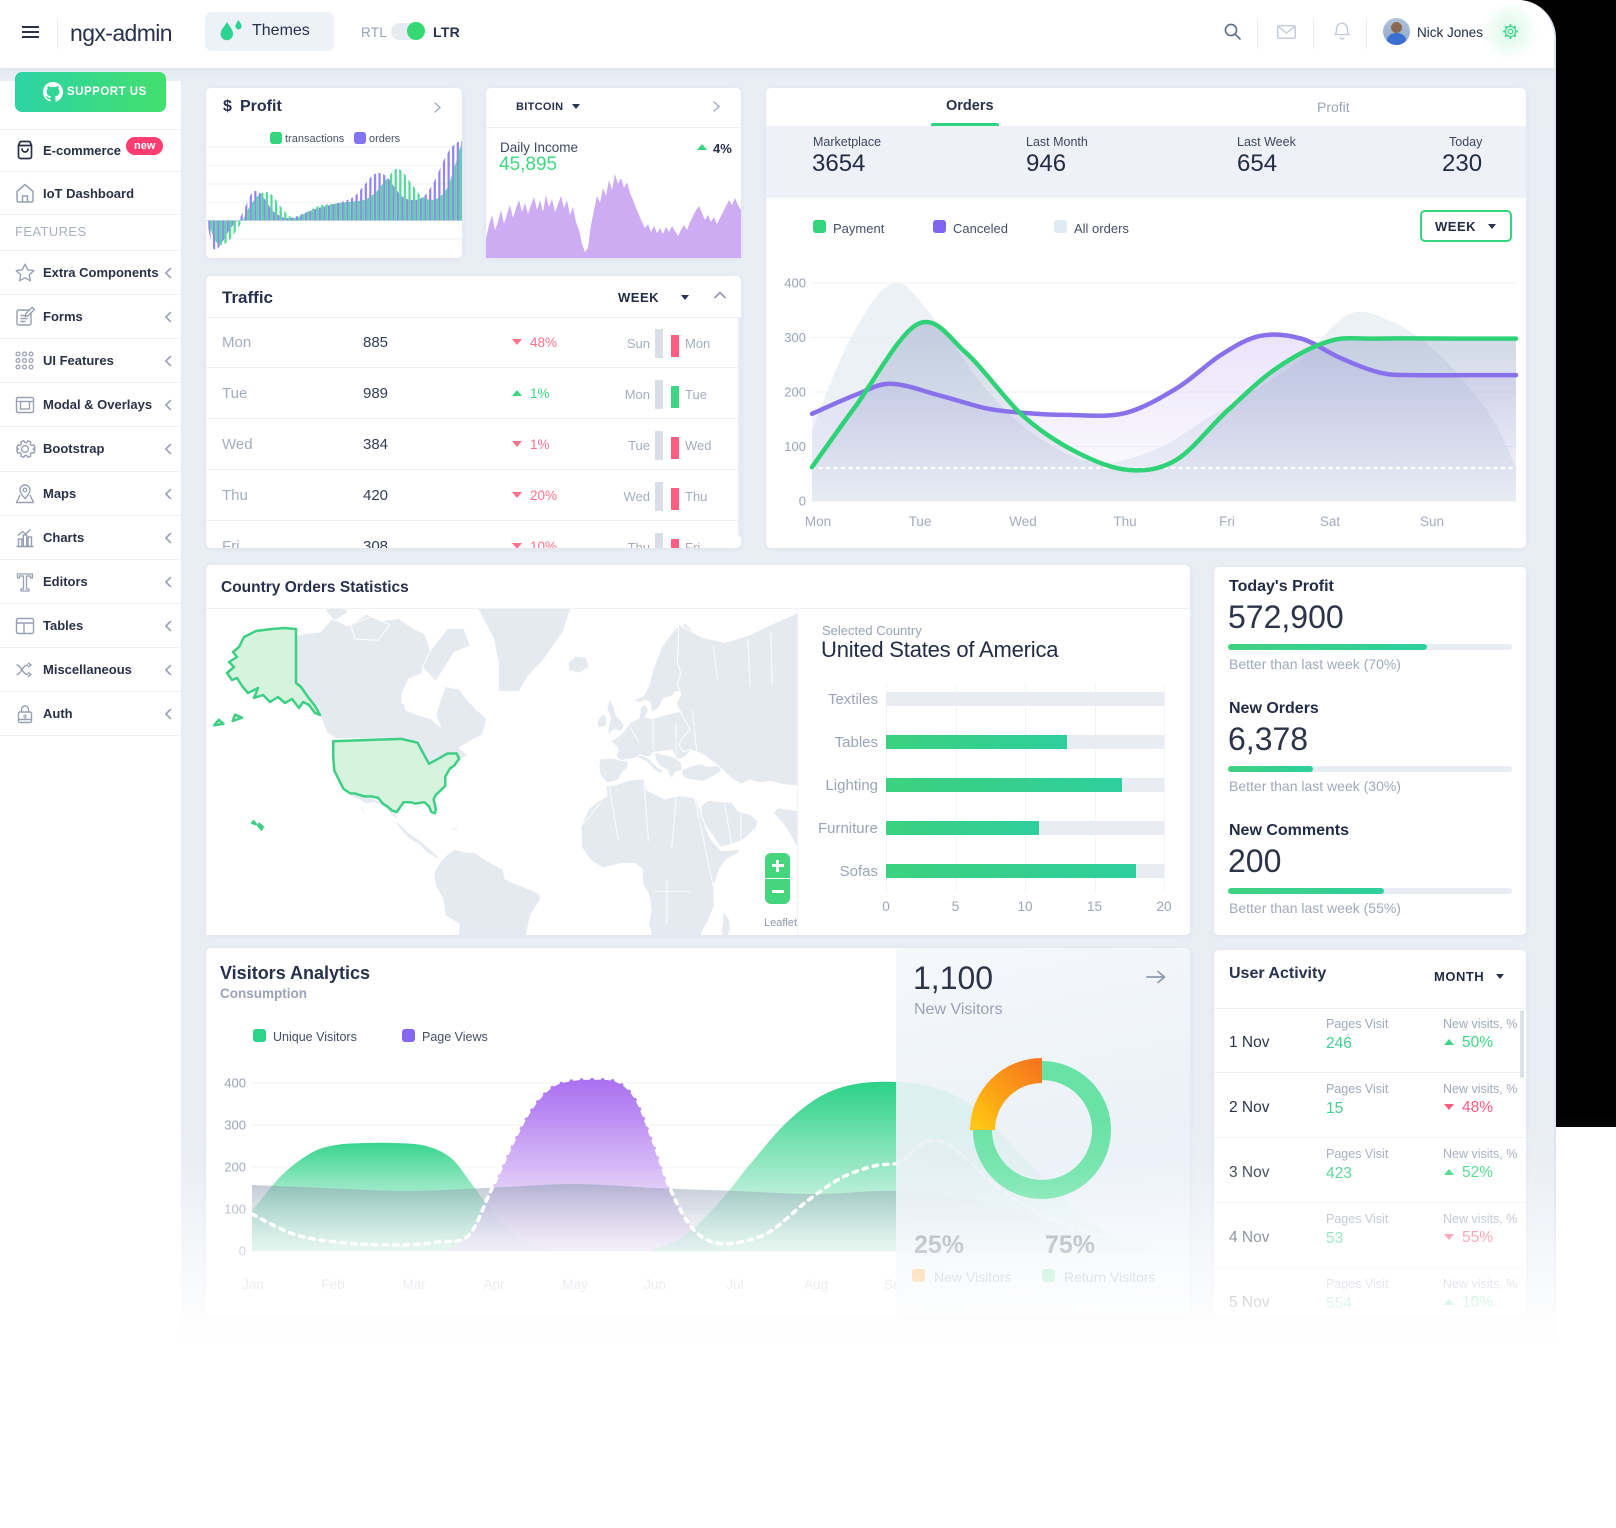 This screenshot has height=1528, width=1616. What do you see at coordinates (1227, 521) in the screenshot?
I see `svg-text: Fri` at bounding box center [1227, 521].